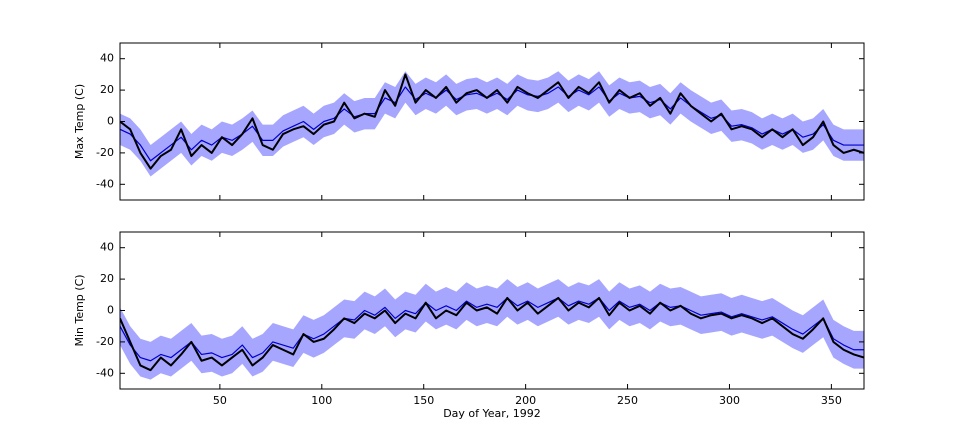  Describe the element at coordinates (525, 400) in the screenshot. I see `x-tick-label: 200` at that location.